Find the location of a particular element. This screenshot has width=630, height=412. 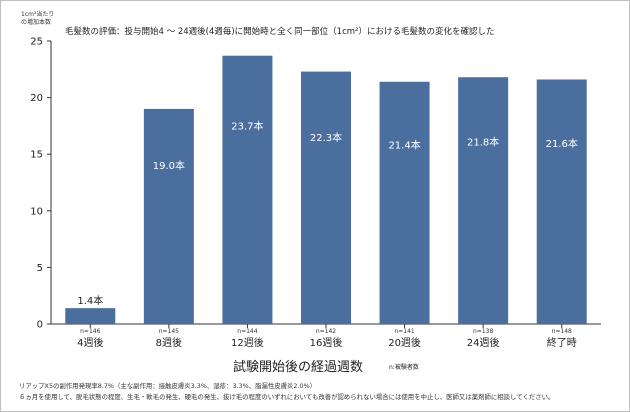

x-tick-label: 24週後 is located at coordinates (483, 342).